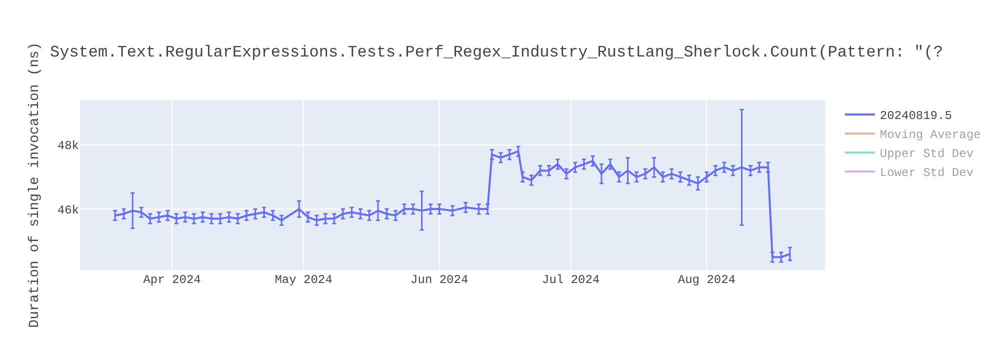 Image resolution: width=1000 pixels, height=350 pixels. I want to click on y-tick-label: 48k, so click(68, 146).